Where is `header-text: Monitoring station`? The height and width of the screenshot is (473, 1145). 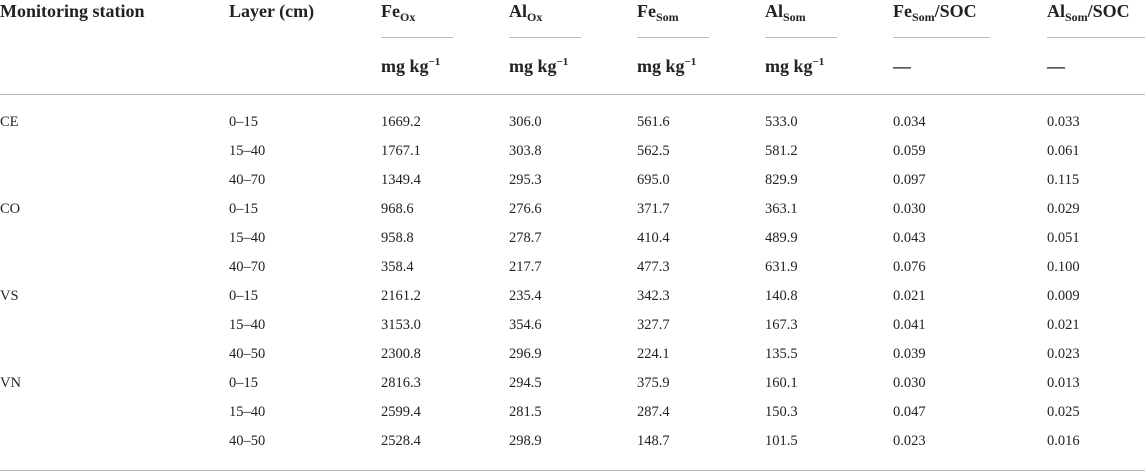 header-text: Monitoring station is located at coordinates (72, 11).